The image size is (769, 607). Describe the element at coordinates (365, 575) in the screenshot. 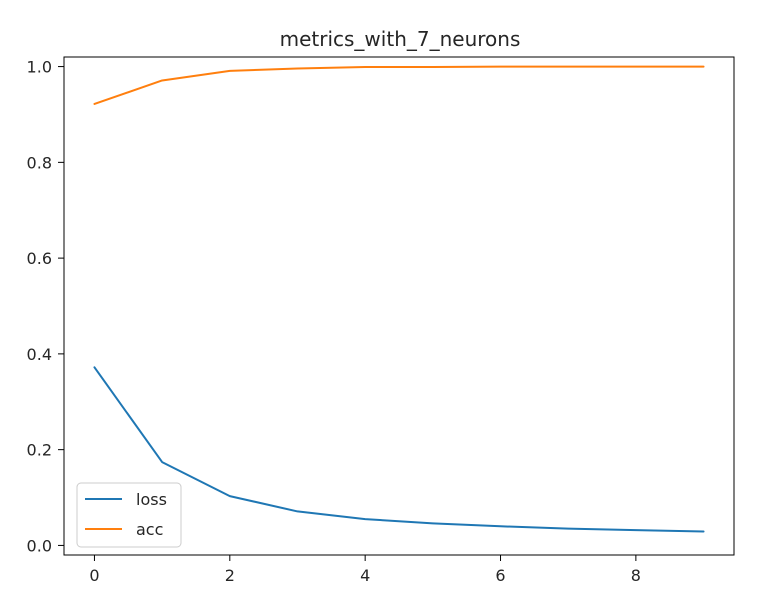

I see `x-tick-label-4: 4` at that location.